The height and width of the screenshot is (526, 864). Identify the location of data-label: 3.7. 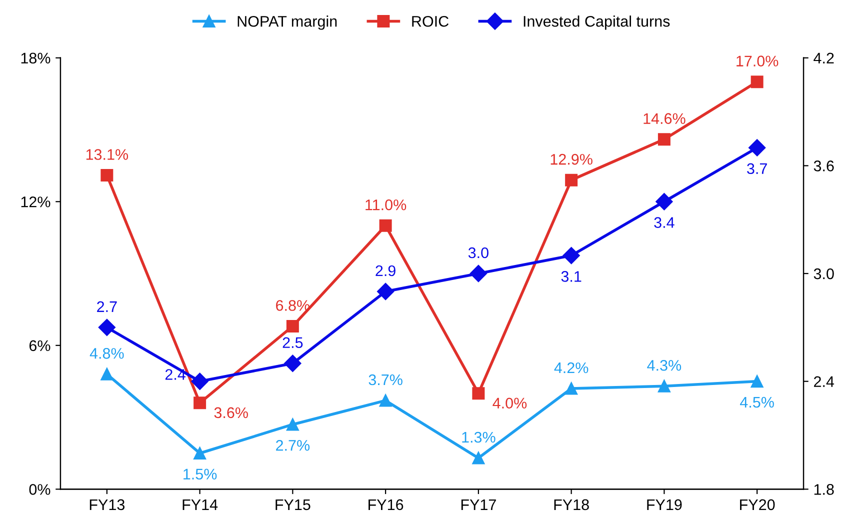
(757, 168).